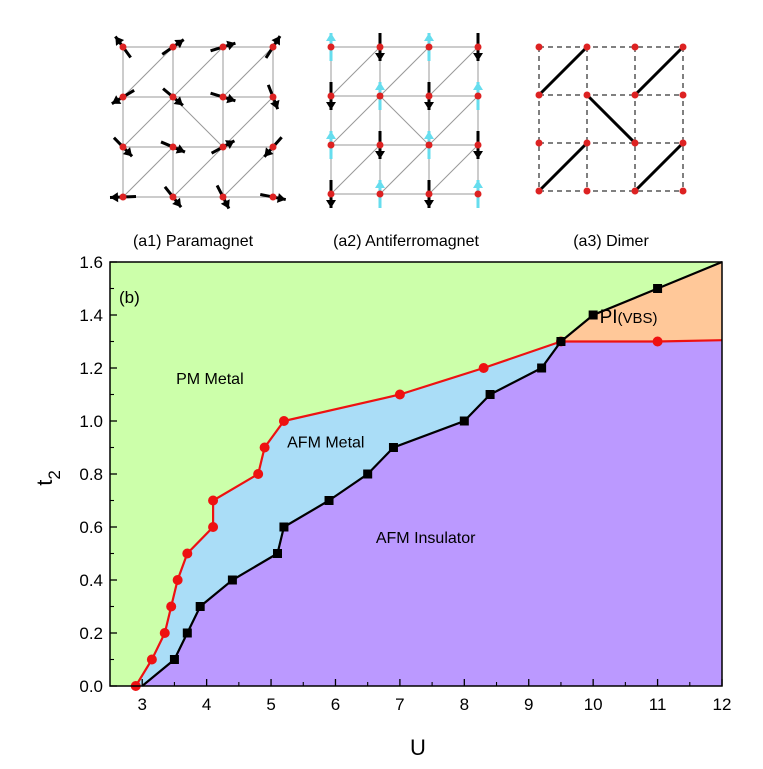 The image size is (763, 769). Describe the element at coordinates (91, 686) in the screenshot. I see `y-tick-label: 0.0` at that location.